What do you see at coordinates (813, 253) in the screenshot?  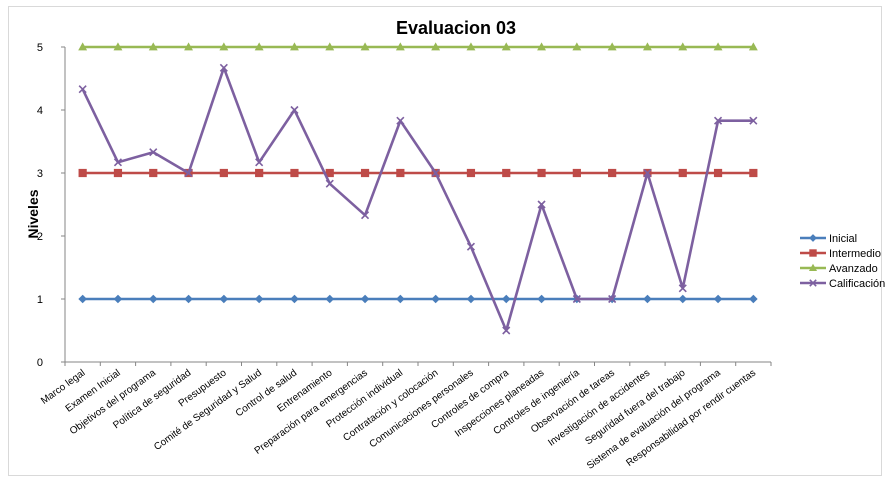 I see `data-point-square` at bounding box center [813, 253].